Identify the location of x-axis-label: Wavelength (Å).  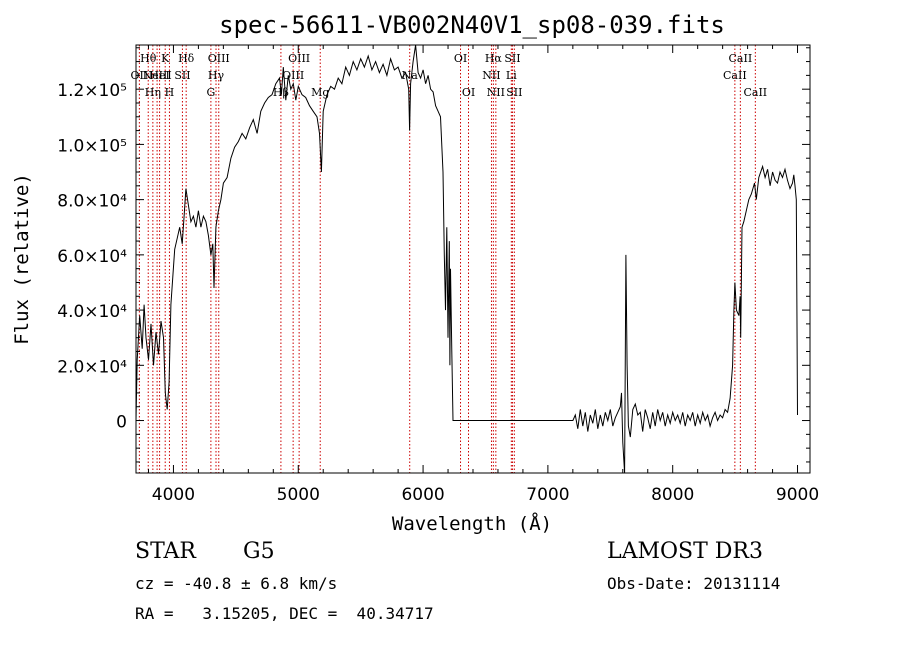
(472, 523).